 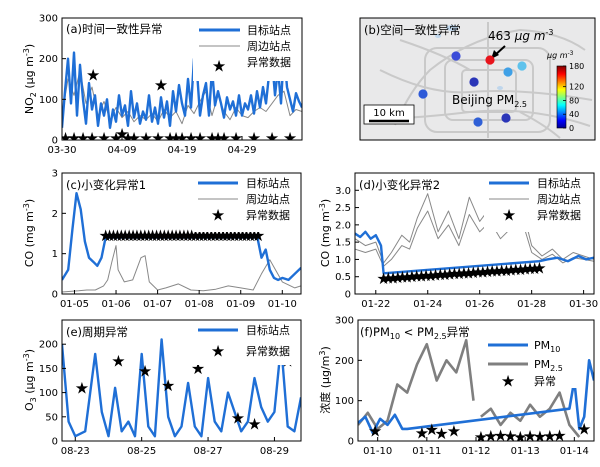 I want to click on c-xtick-label: 01-08, so click(x=199, y=304).